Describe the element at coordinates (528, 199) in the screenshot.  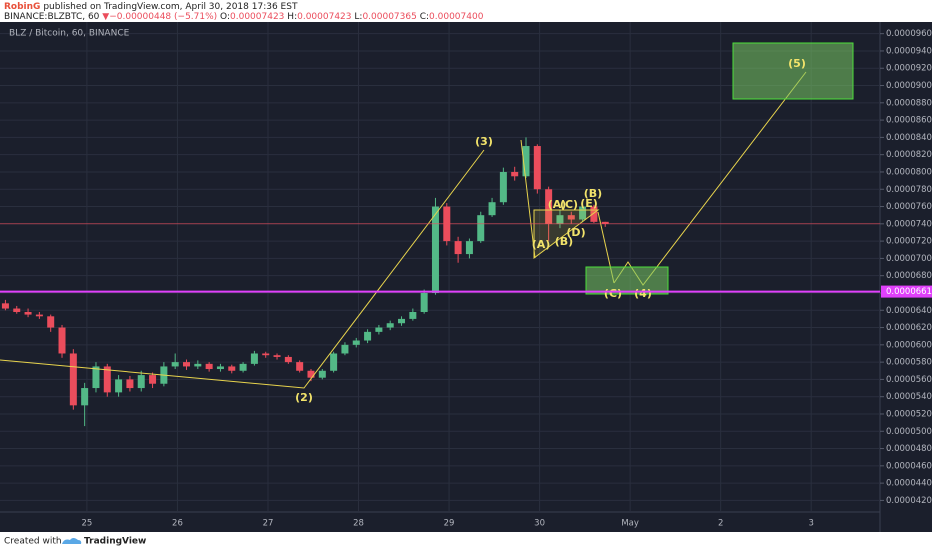
I see `wave-line` at that location.